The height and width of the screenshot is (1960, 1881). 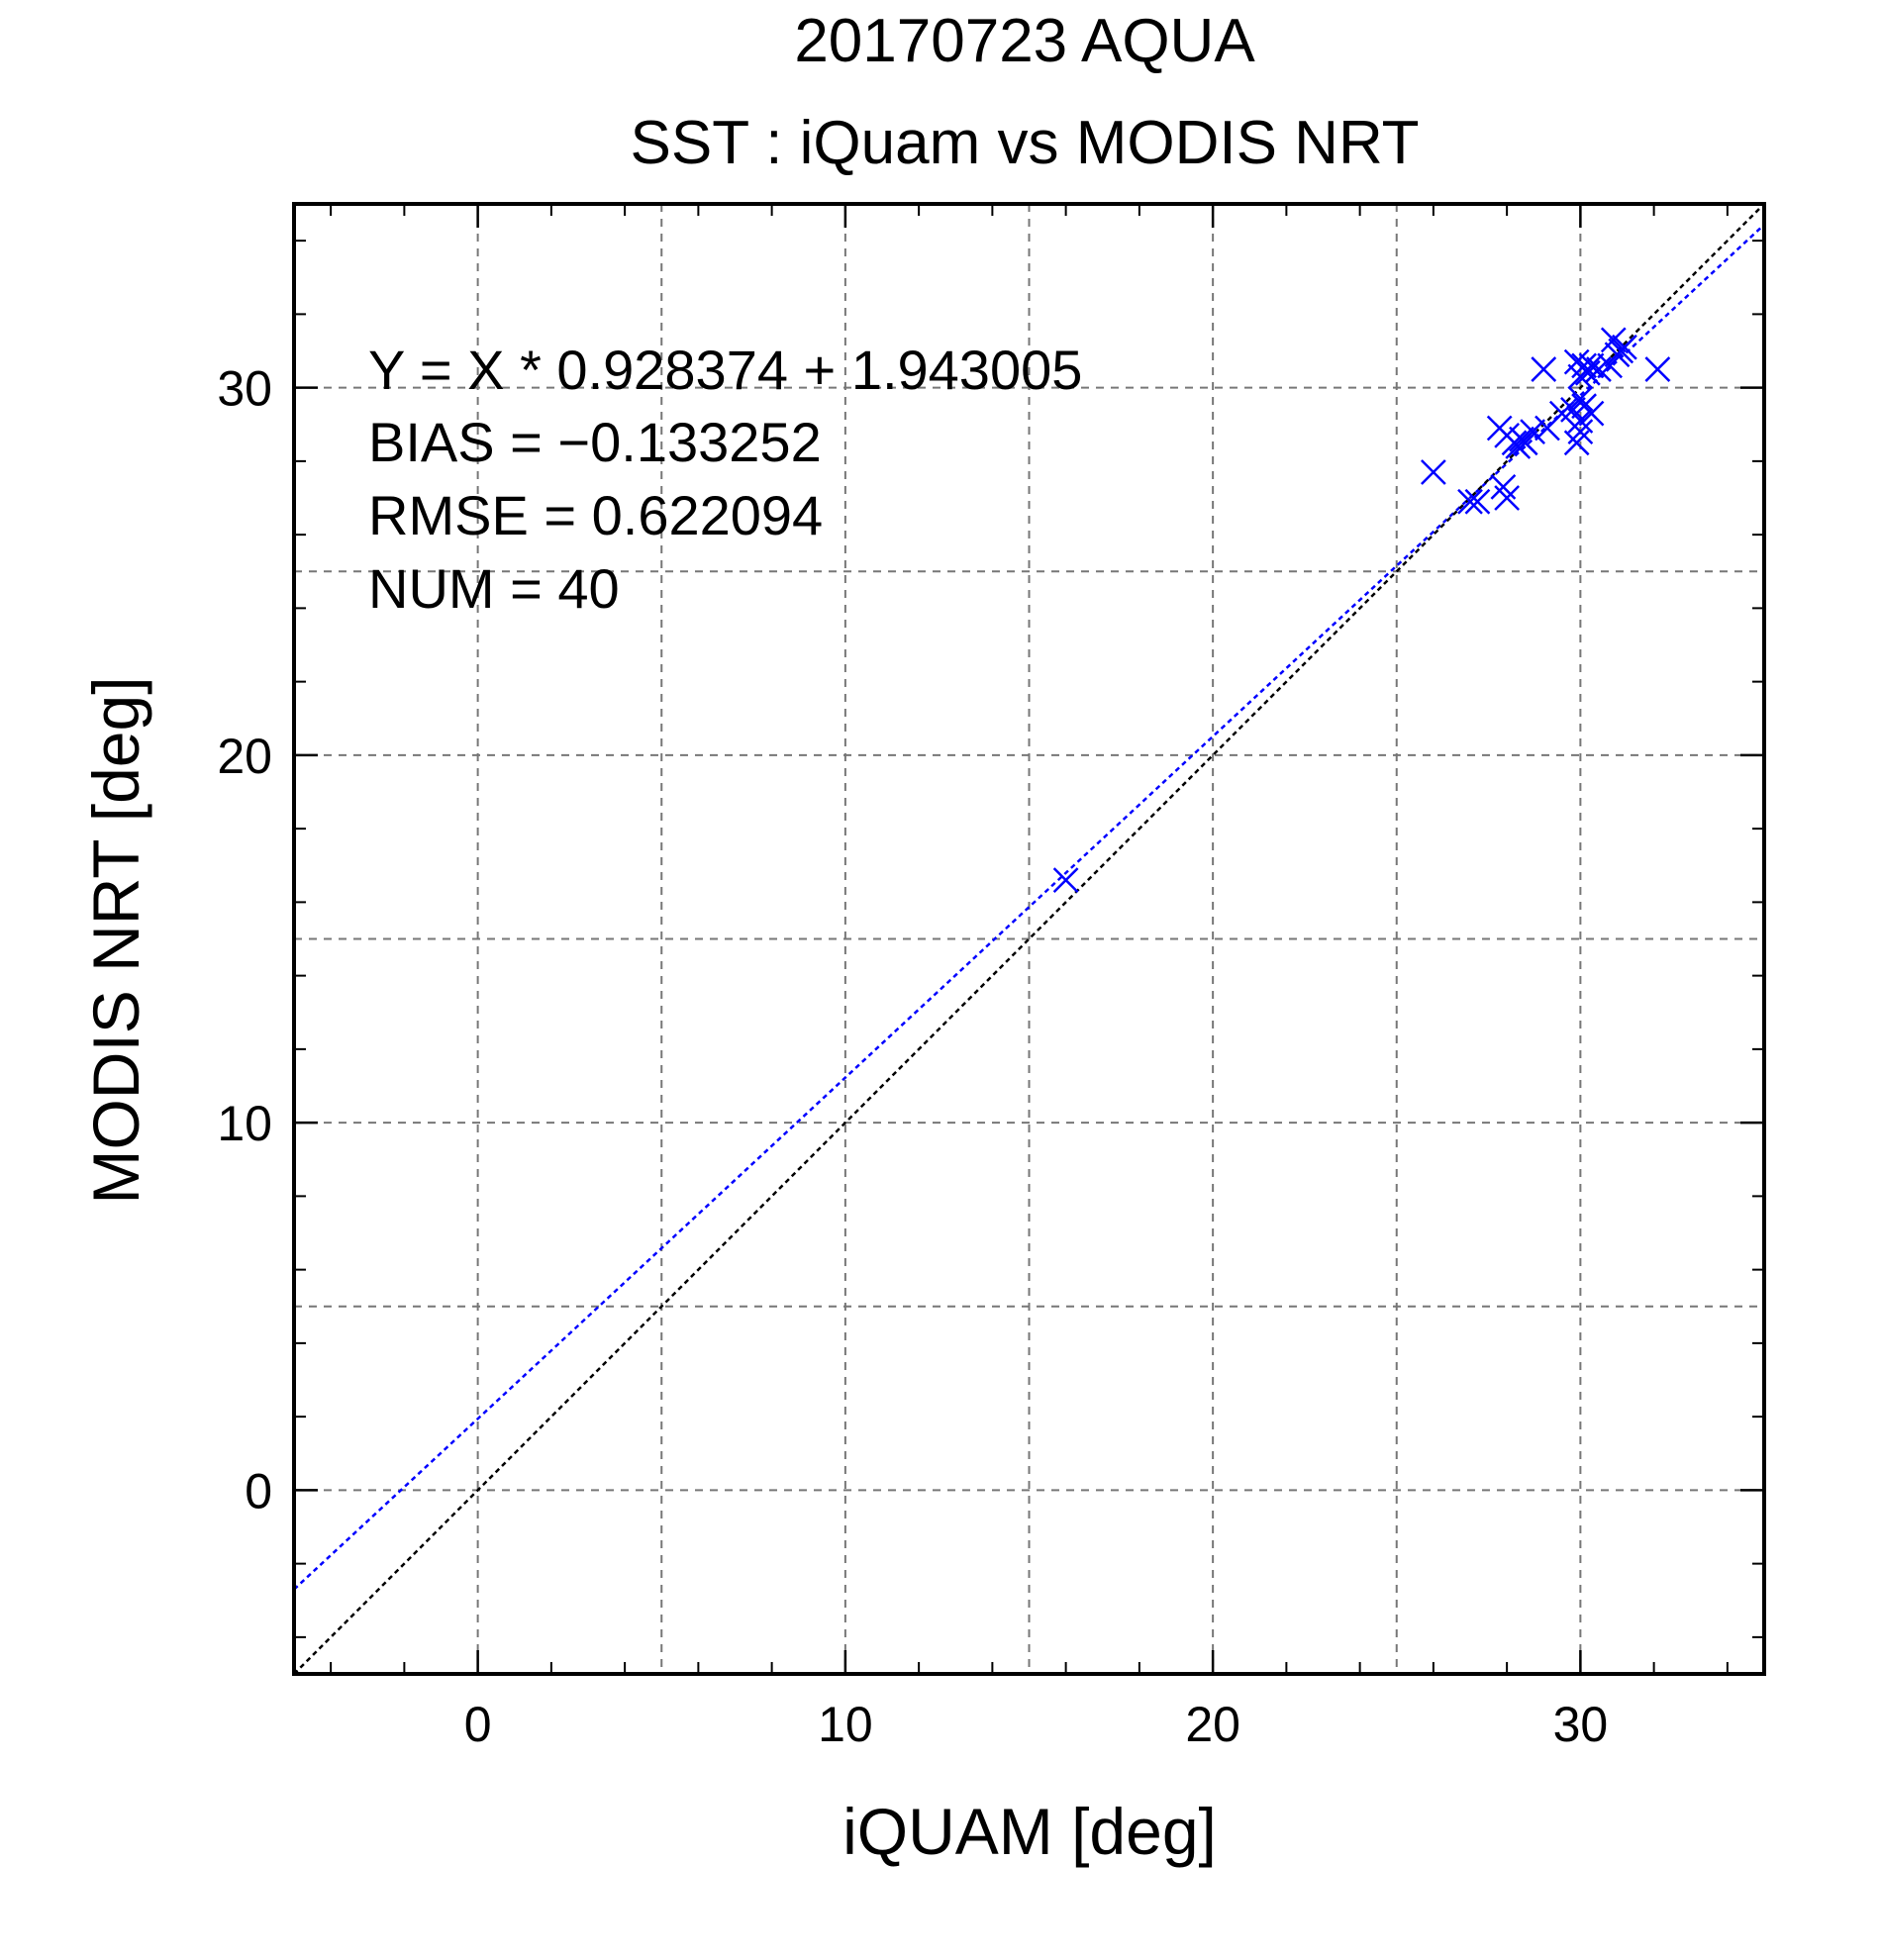 I want to click on num-stat: NUM = 40, so click(x=494, y=588).